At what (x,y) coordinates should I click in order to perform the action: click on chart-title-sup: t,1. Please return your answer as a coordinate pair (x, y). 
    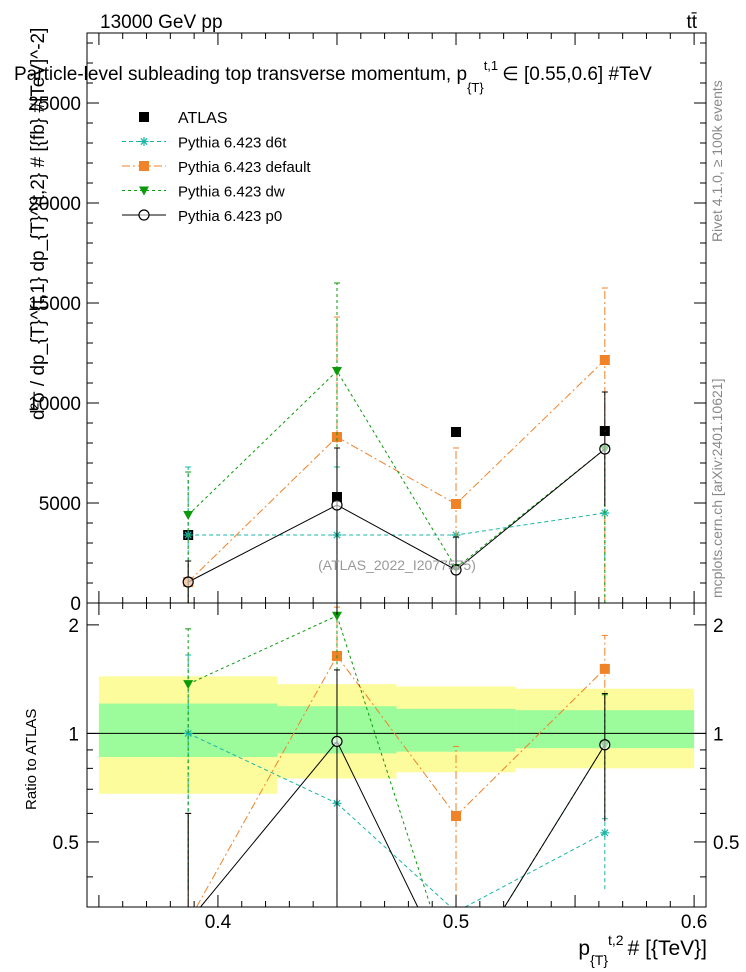
    Looking at the image, I should click on (491, 65).